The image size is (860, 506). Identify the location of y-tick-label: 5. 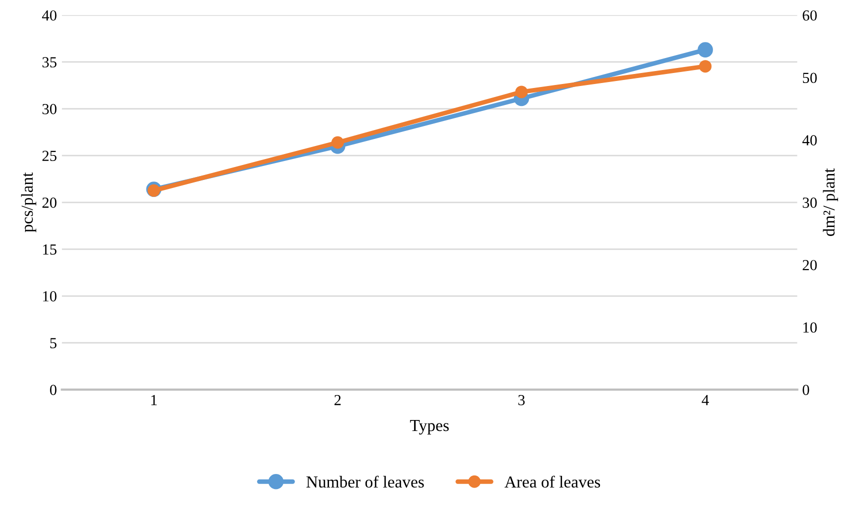
(53, 343).